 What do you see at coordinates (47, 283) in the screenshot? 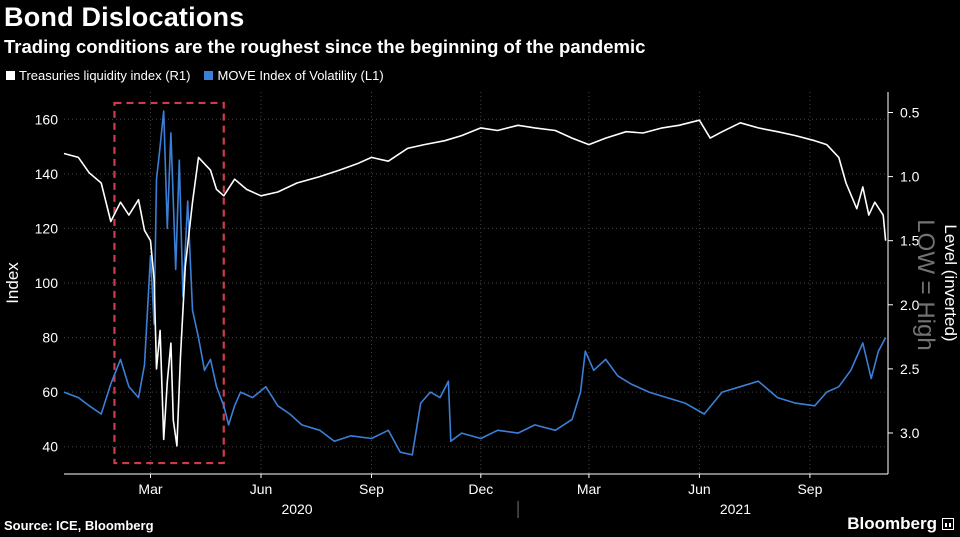
I see `left-tick-label: 100` at bounding box center [47, 283].